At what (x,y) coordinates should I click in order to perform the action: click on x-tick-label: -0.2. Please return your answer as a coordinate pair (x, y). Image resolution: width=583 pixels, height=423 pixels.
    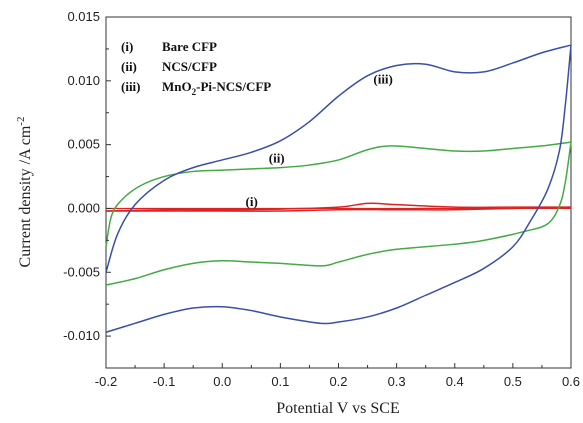
    Looking at the image, I should click on (106, 381).